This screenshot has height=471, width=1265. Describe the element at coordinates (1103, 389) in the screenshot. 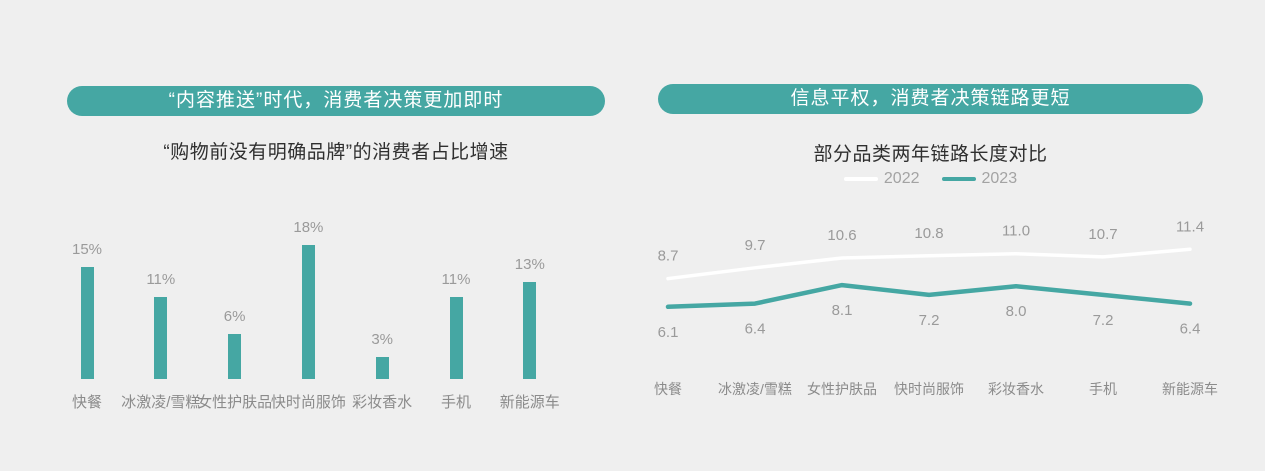

I see `x-axis-label: 手机` at that location.